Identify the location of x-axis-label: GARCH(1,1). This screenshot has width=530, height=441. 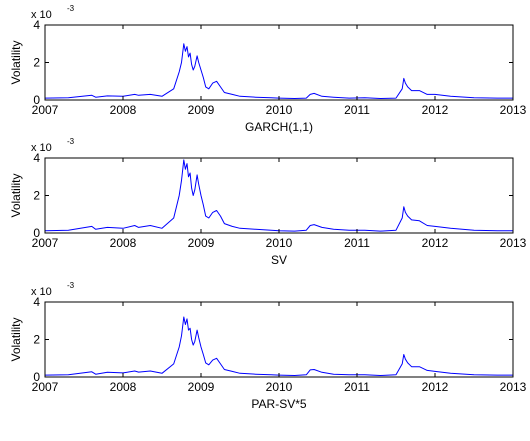
(279, 127).